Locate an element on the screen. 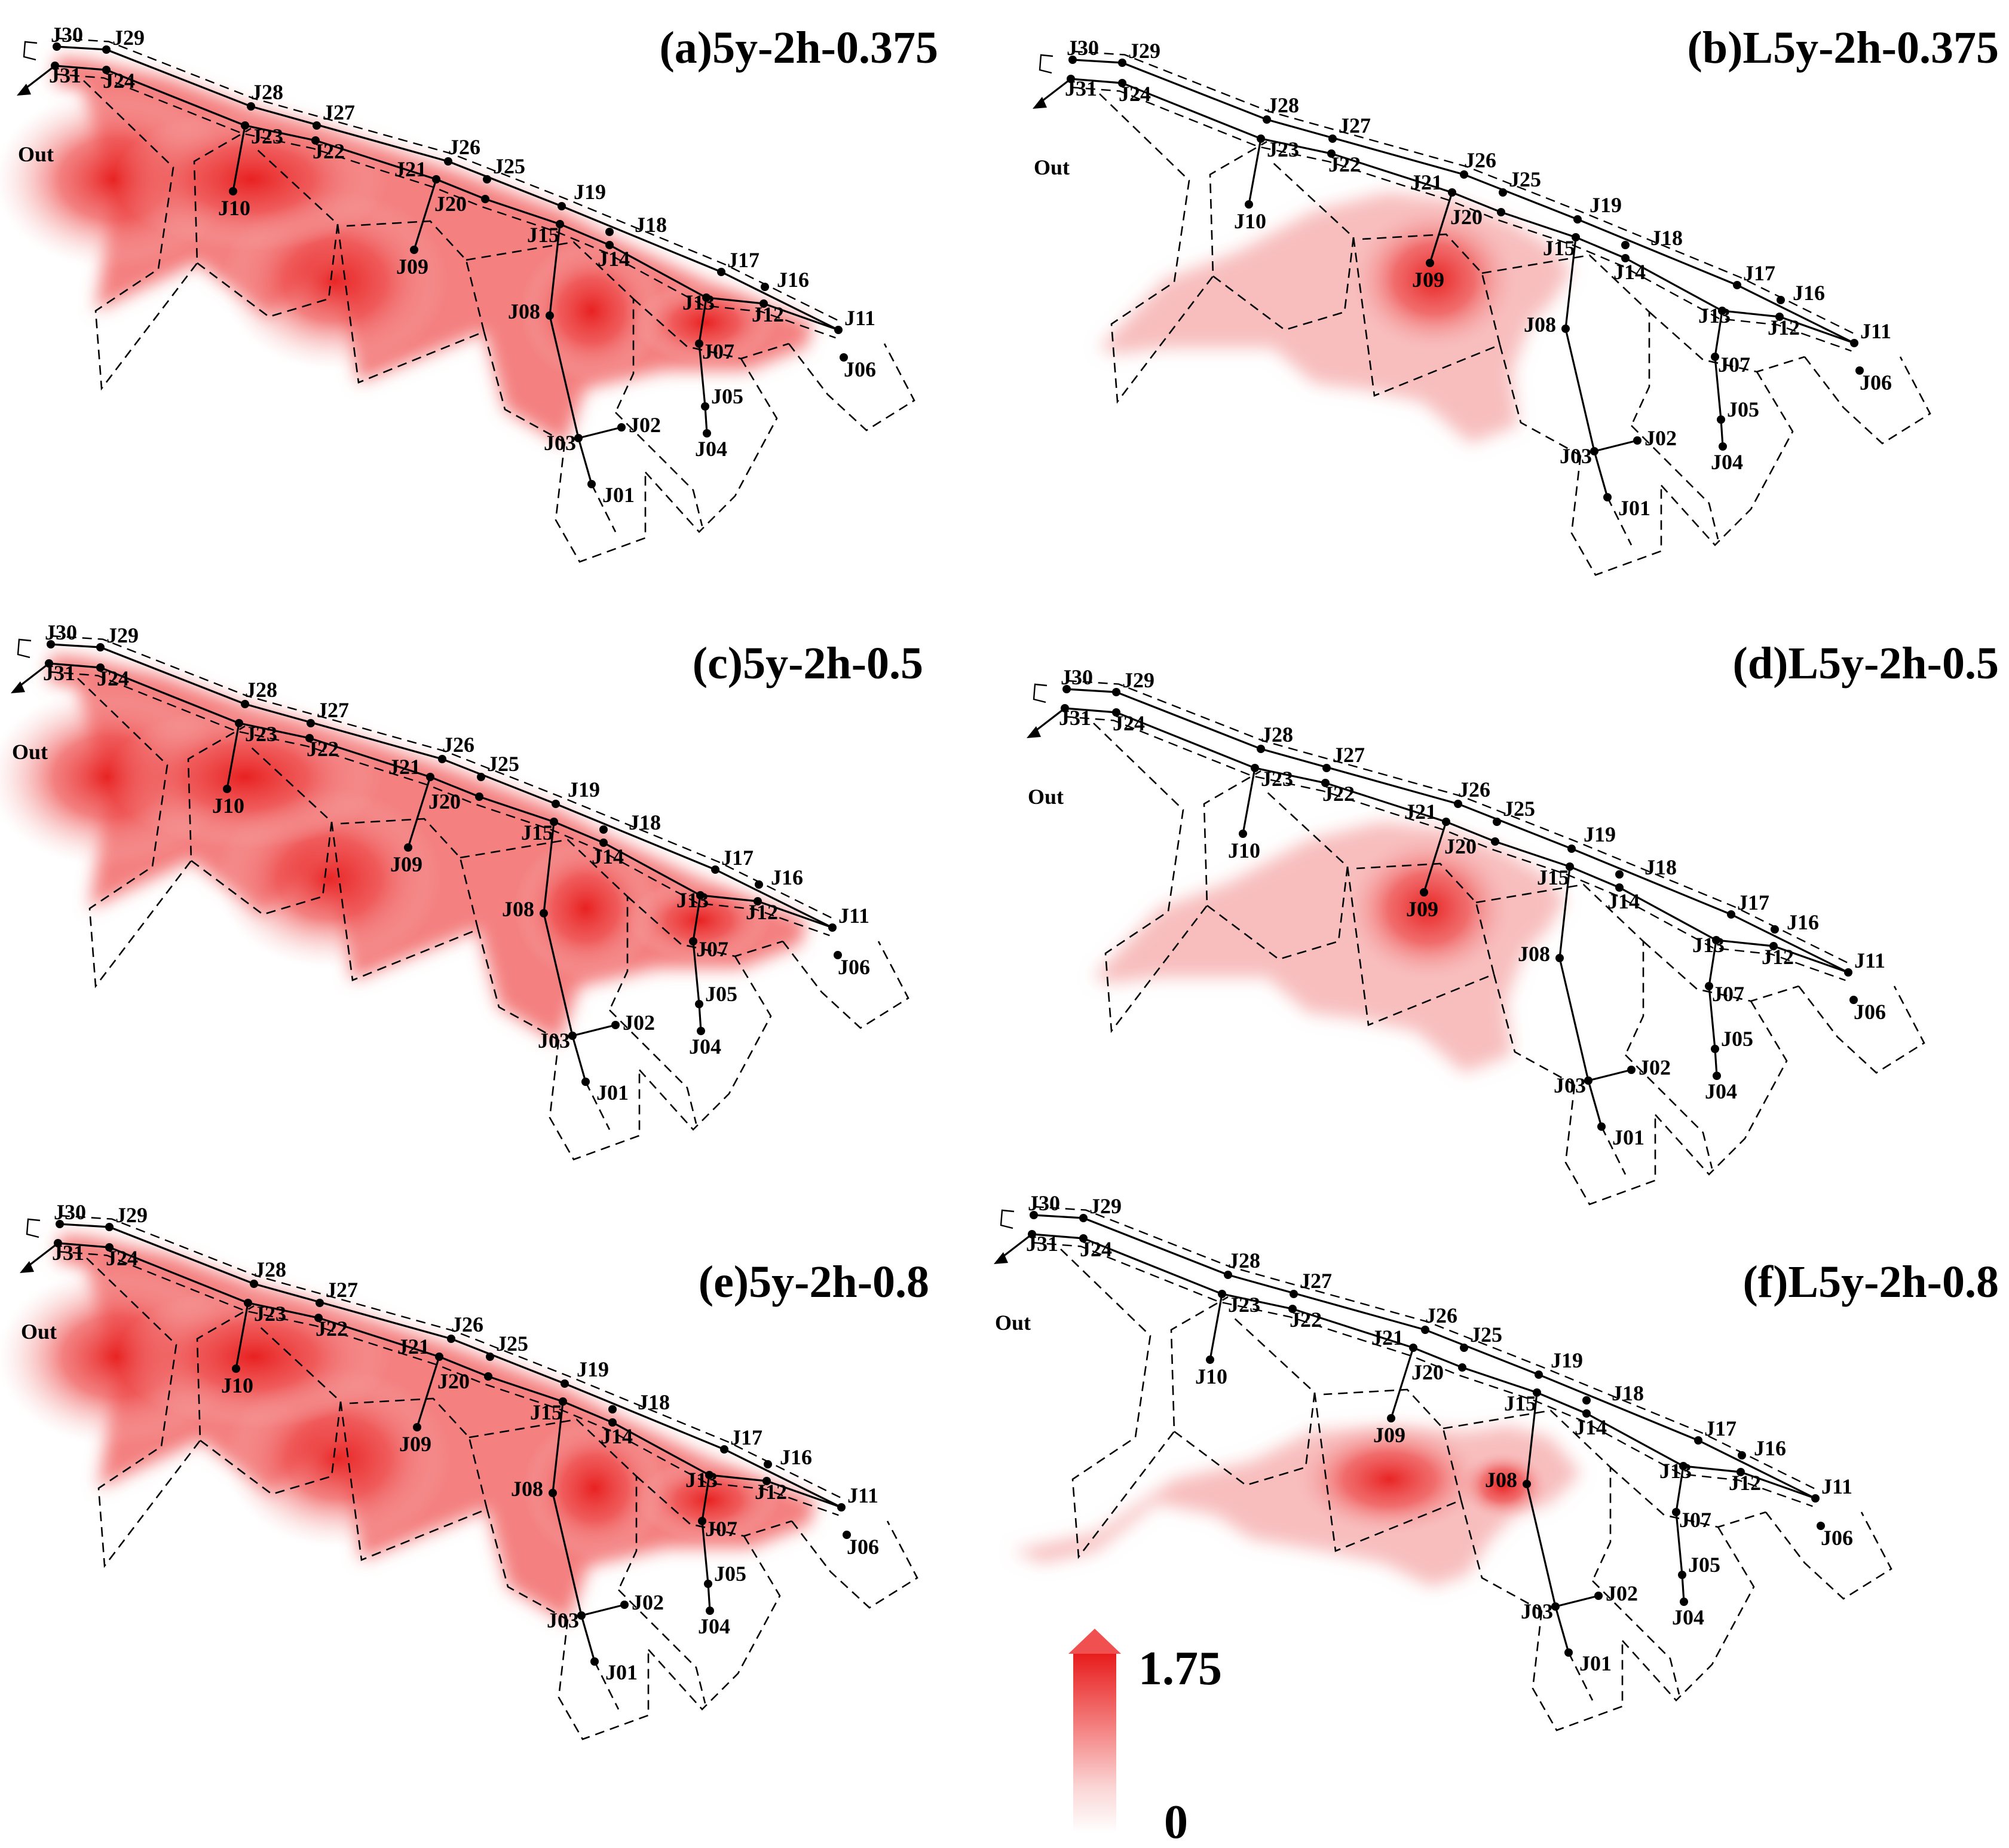 This screenshot has height=1848, width=2009. node-label-j22: J22 is located at coordinates (1338, 794).